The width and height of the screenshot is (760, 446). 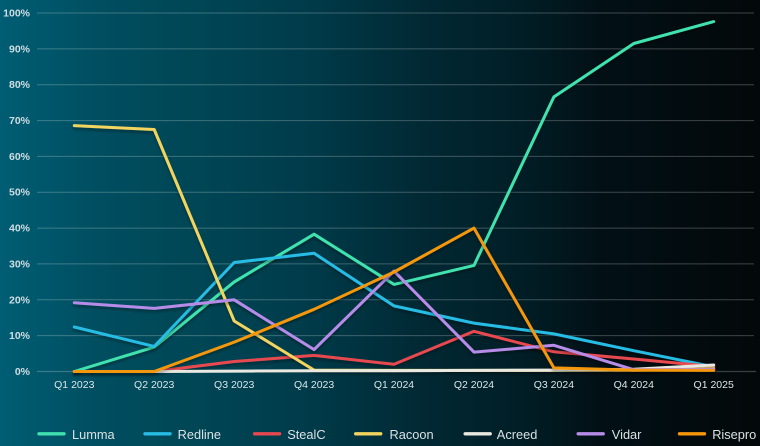 I want to click on svg-text: Q2 2024, so click(x=474, y=385).